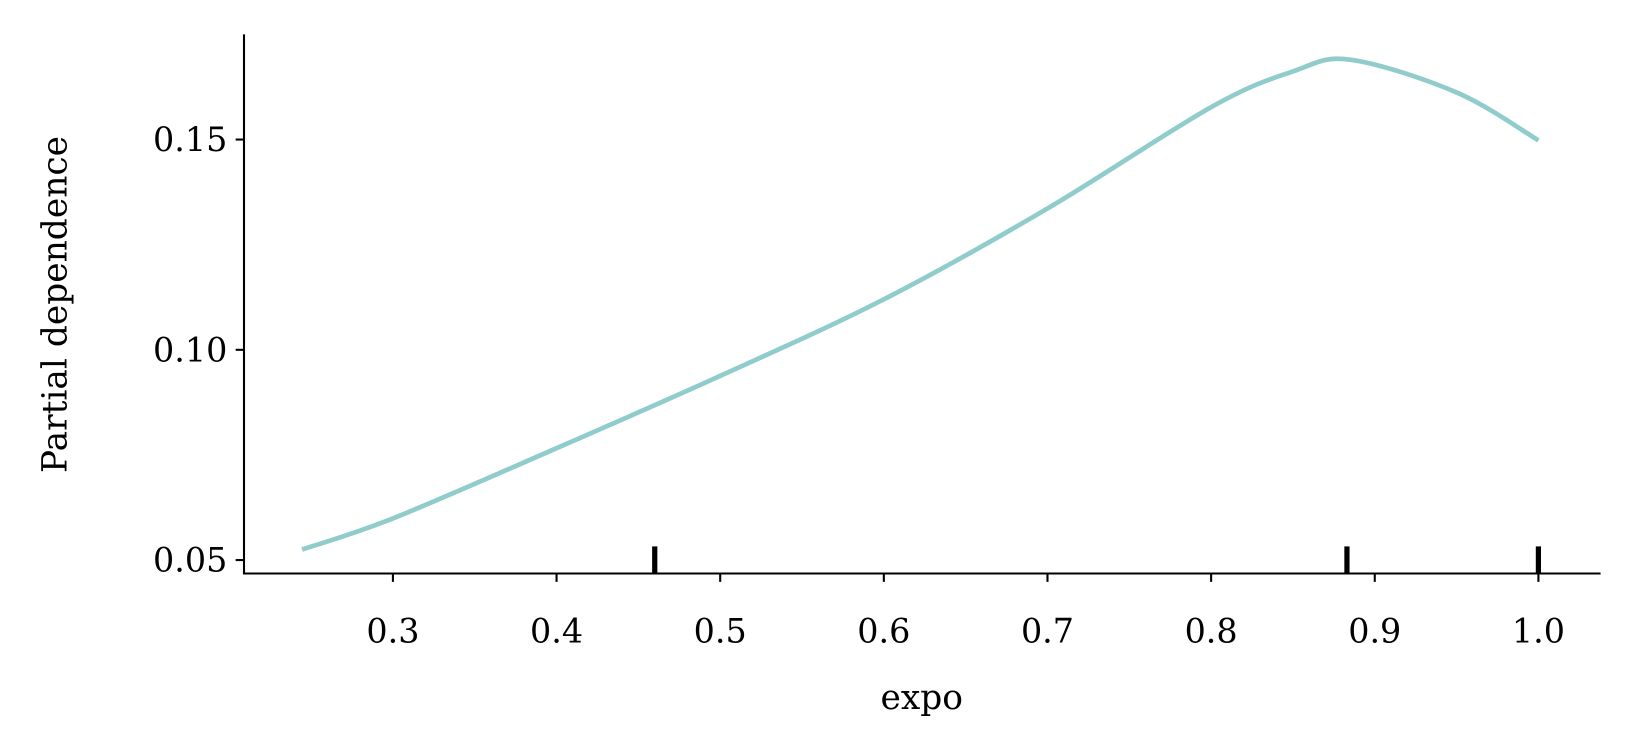 The width and height of the screenshot is (1635, 756). I want to click on x-tick-label: 1.0, so click(1538, 630).